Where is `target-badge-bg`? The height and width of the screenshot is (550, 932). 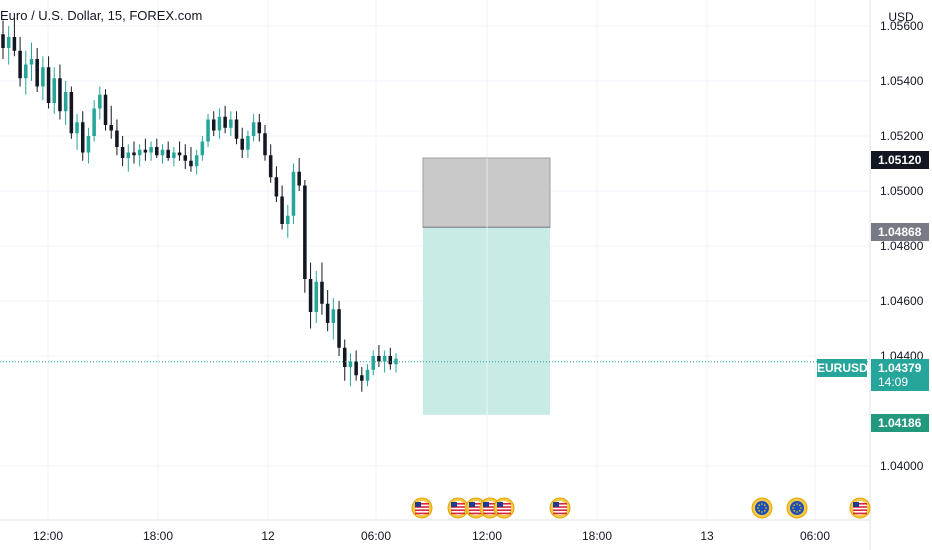
target-badge-bg is located at coordinates (900, 423).